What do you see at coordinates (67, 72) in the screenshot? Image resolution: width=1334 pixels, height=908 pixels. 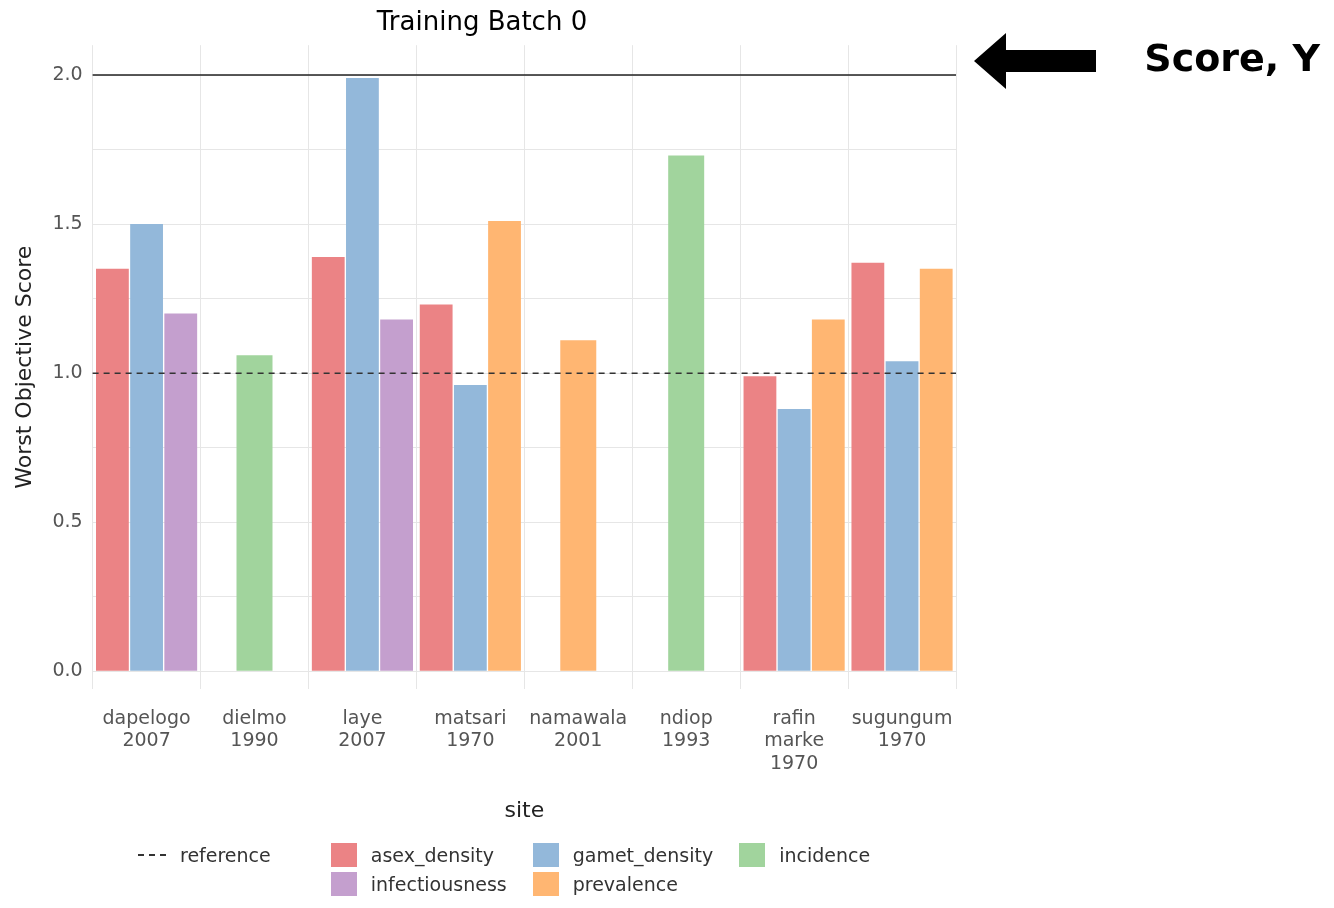 I see `y-tick-label: 2.0` at bounding box center [67, 72].